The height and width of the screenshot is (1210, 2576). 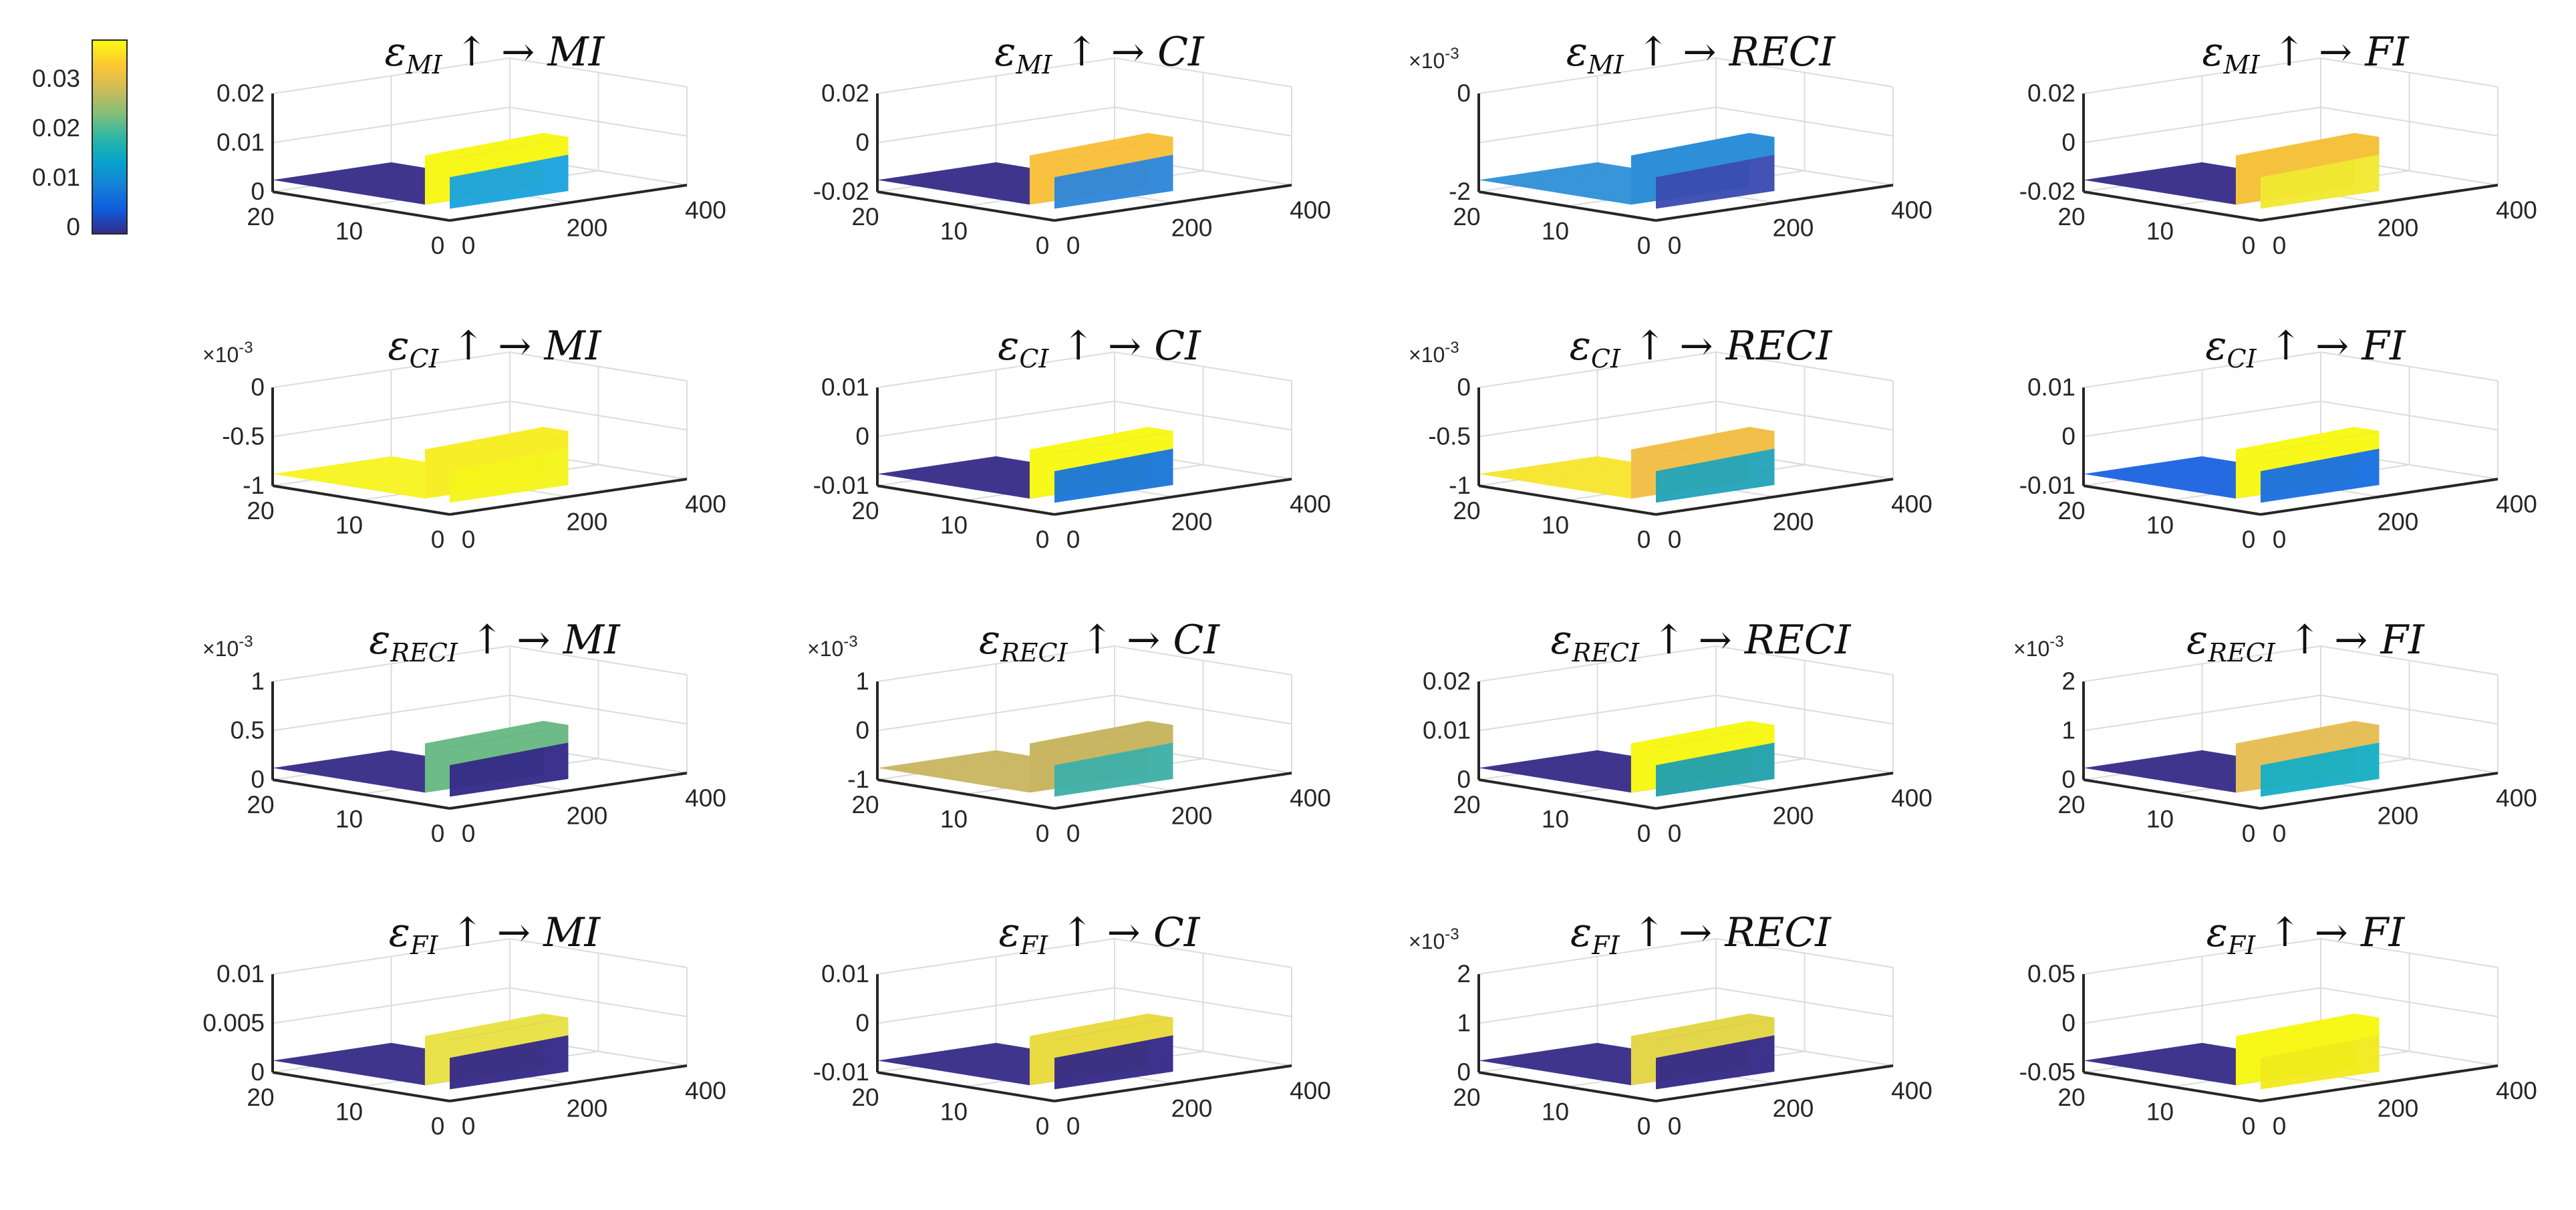 What do you see at coordinates (1464, 974) in the screenshot?
I see `z-tick-label: 2` at bounding box center [1464, 974].